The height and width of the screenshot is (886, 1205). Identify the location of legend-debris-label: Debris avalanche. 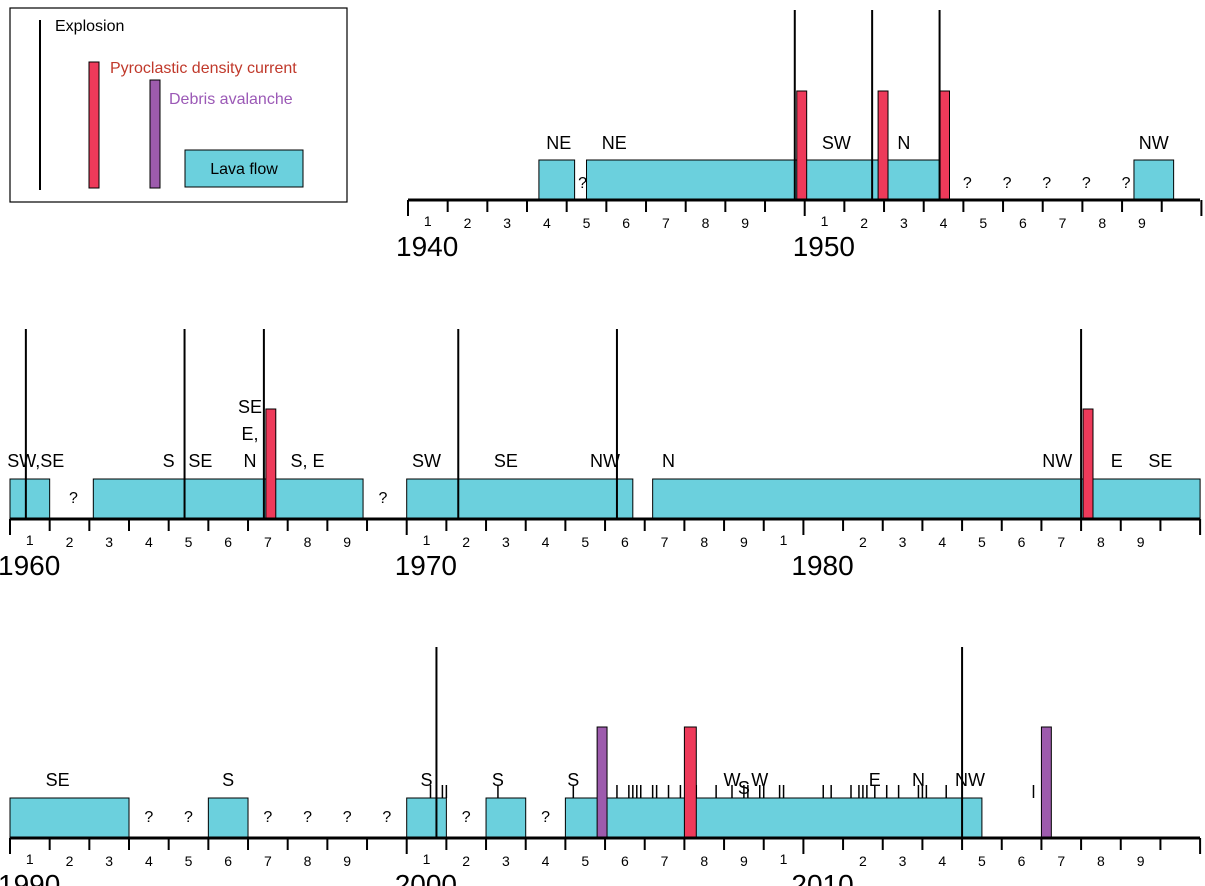
(231, 99).